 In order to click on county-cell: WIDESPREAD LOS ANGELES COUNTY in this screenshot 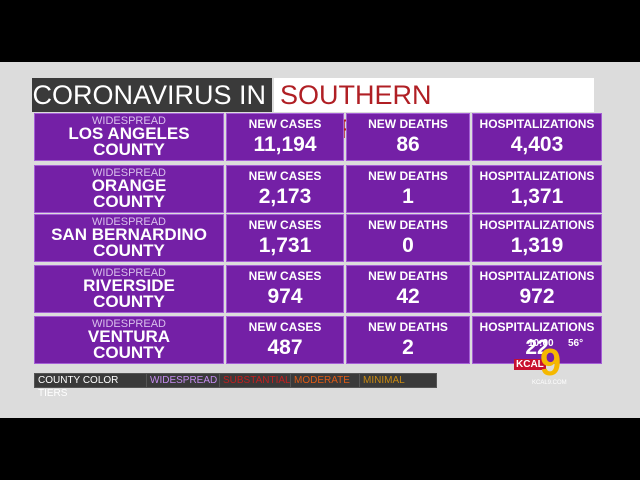, I will do `click(129, 137)`.